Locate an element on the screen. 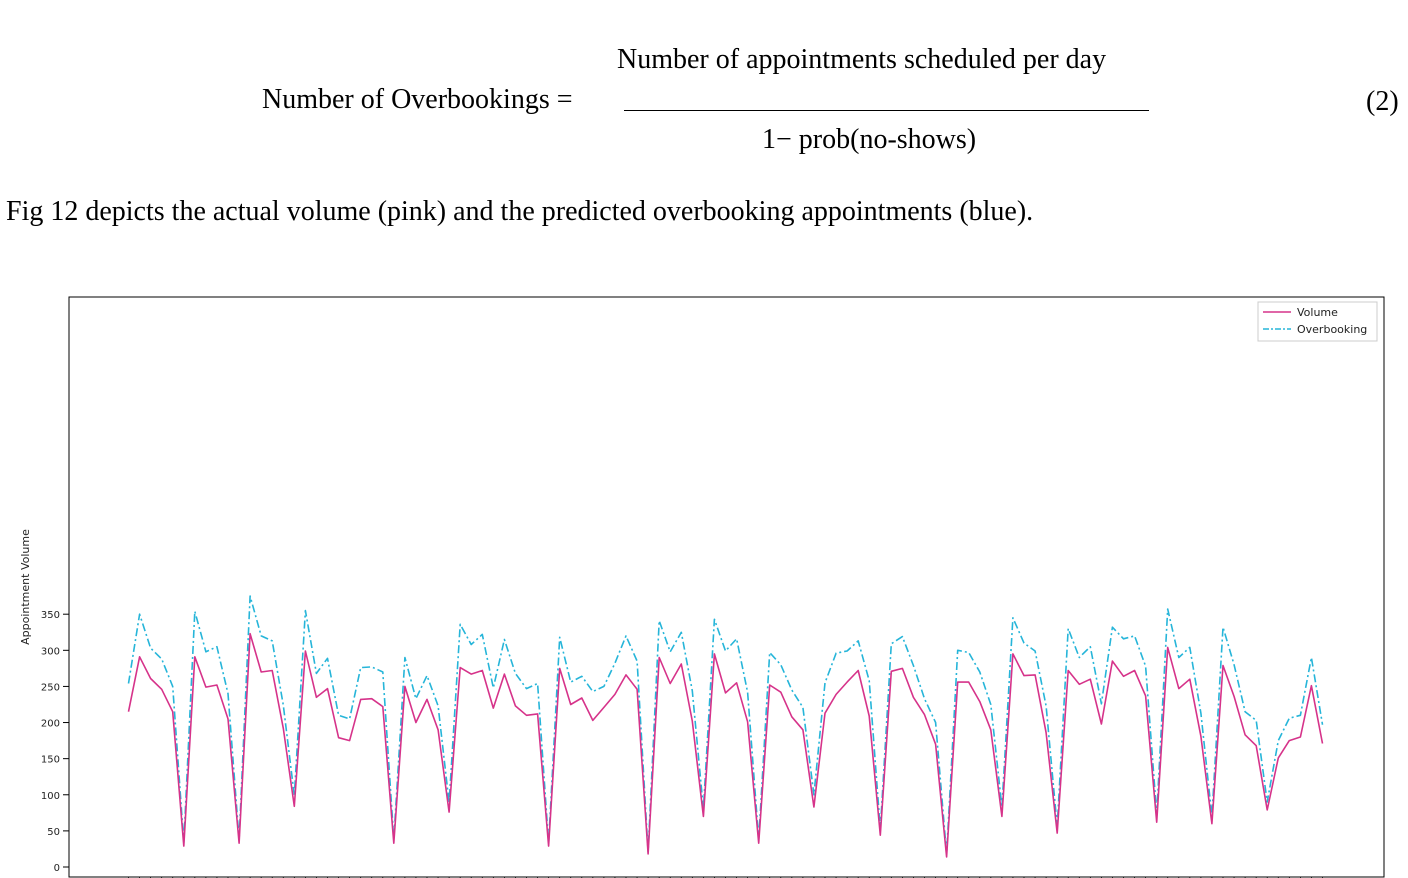 This screenshot has height=878, width=1408. legend-label-overbooking: Overbooking is located at coordinates (1332, 329).